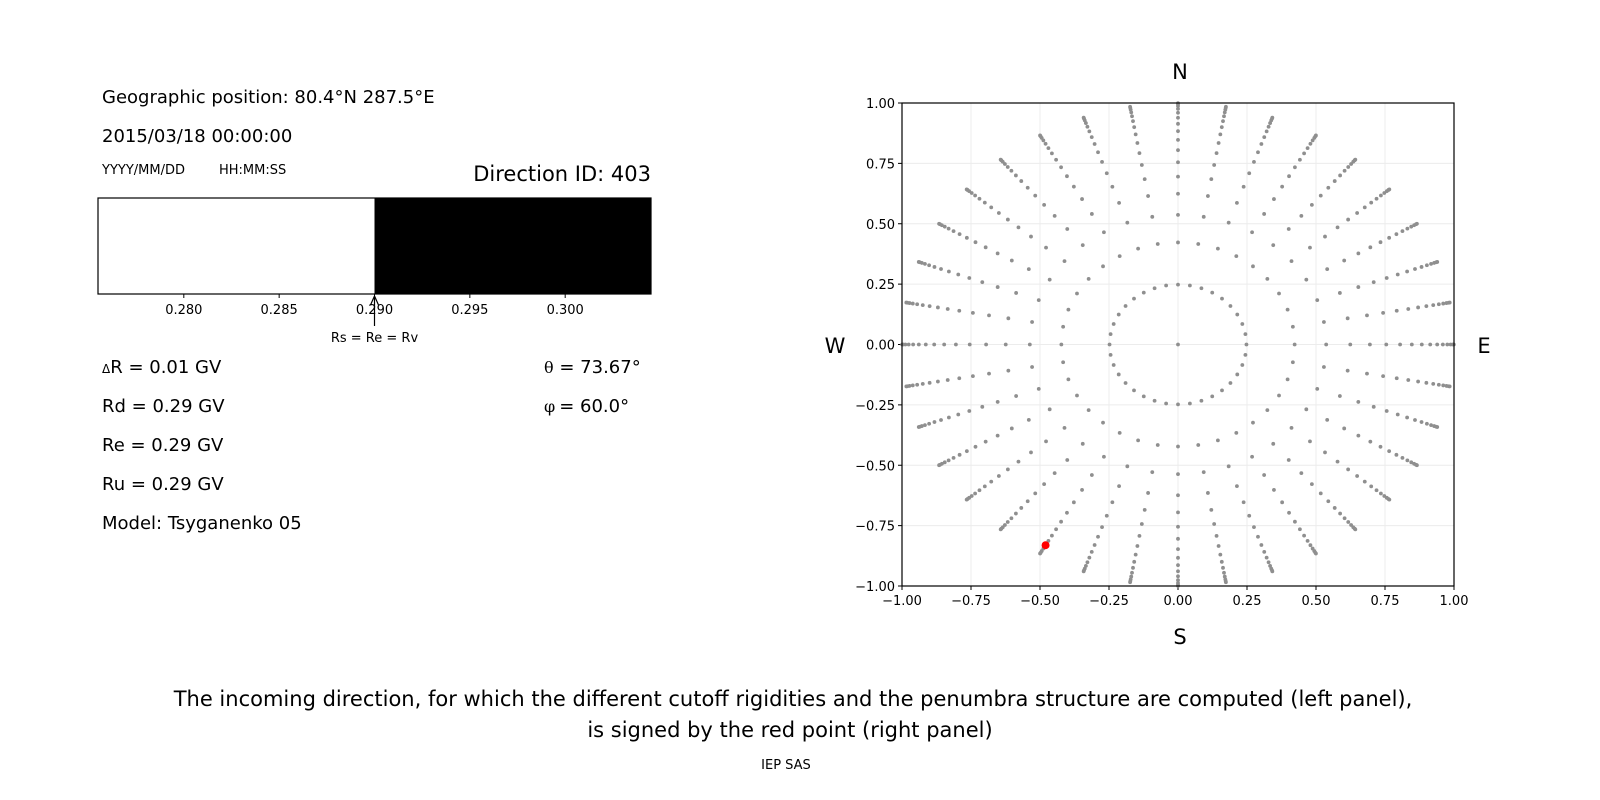 The image size is (1600, 800). I want to click on theta-symbol: θ, so click(549, 367).